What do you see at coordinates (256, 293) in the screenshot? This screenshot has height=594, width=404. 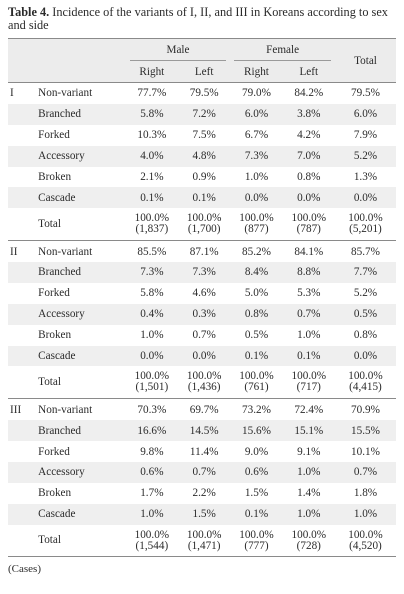 I see `cell-f-right: 5.0%` at bounding box center [256, 293].